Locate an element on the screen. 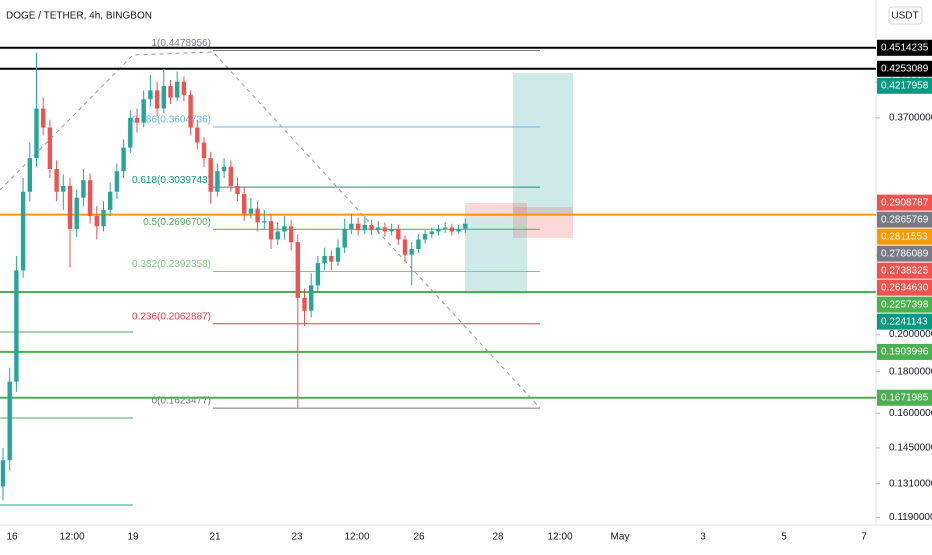 Image resolution: width=932 pixels, height=555 pixels. fib-label: 0.382(0.2392358) is located at coordinates (171, 264).